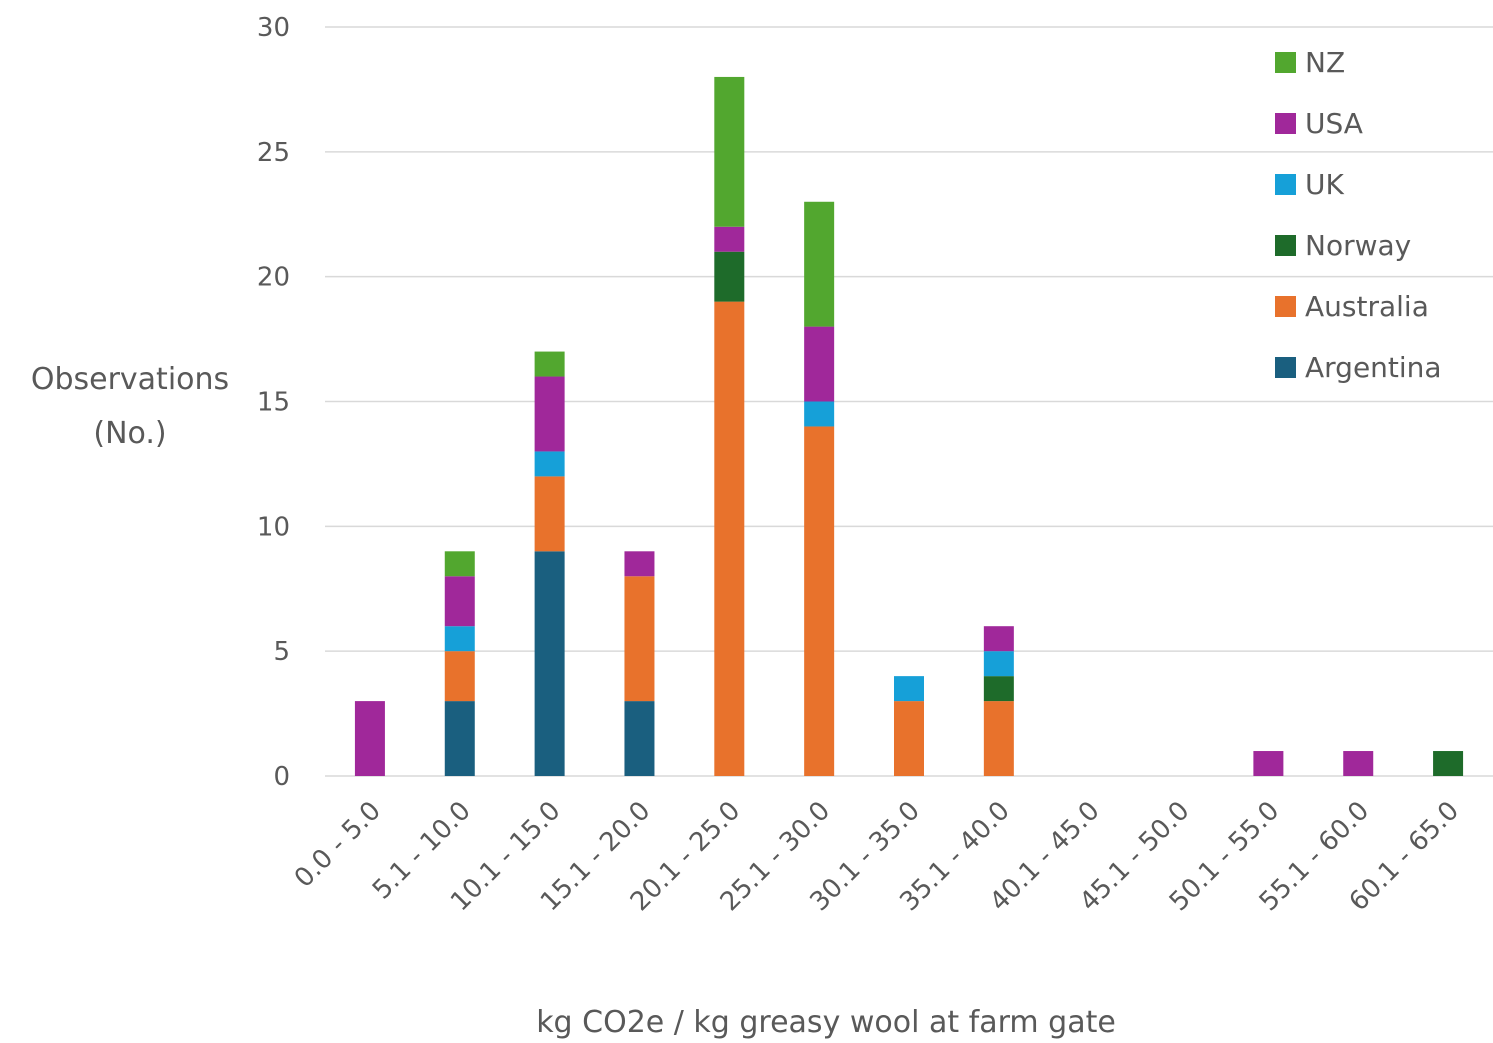 This screenshot has width=1493, height=1043. Describe the element at coordinates (273, 153) in the screenshot. I see `y-tick-label: 25` at that location.